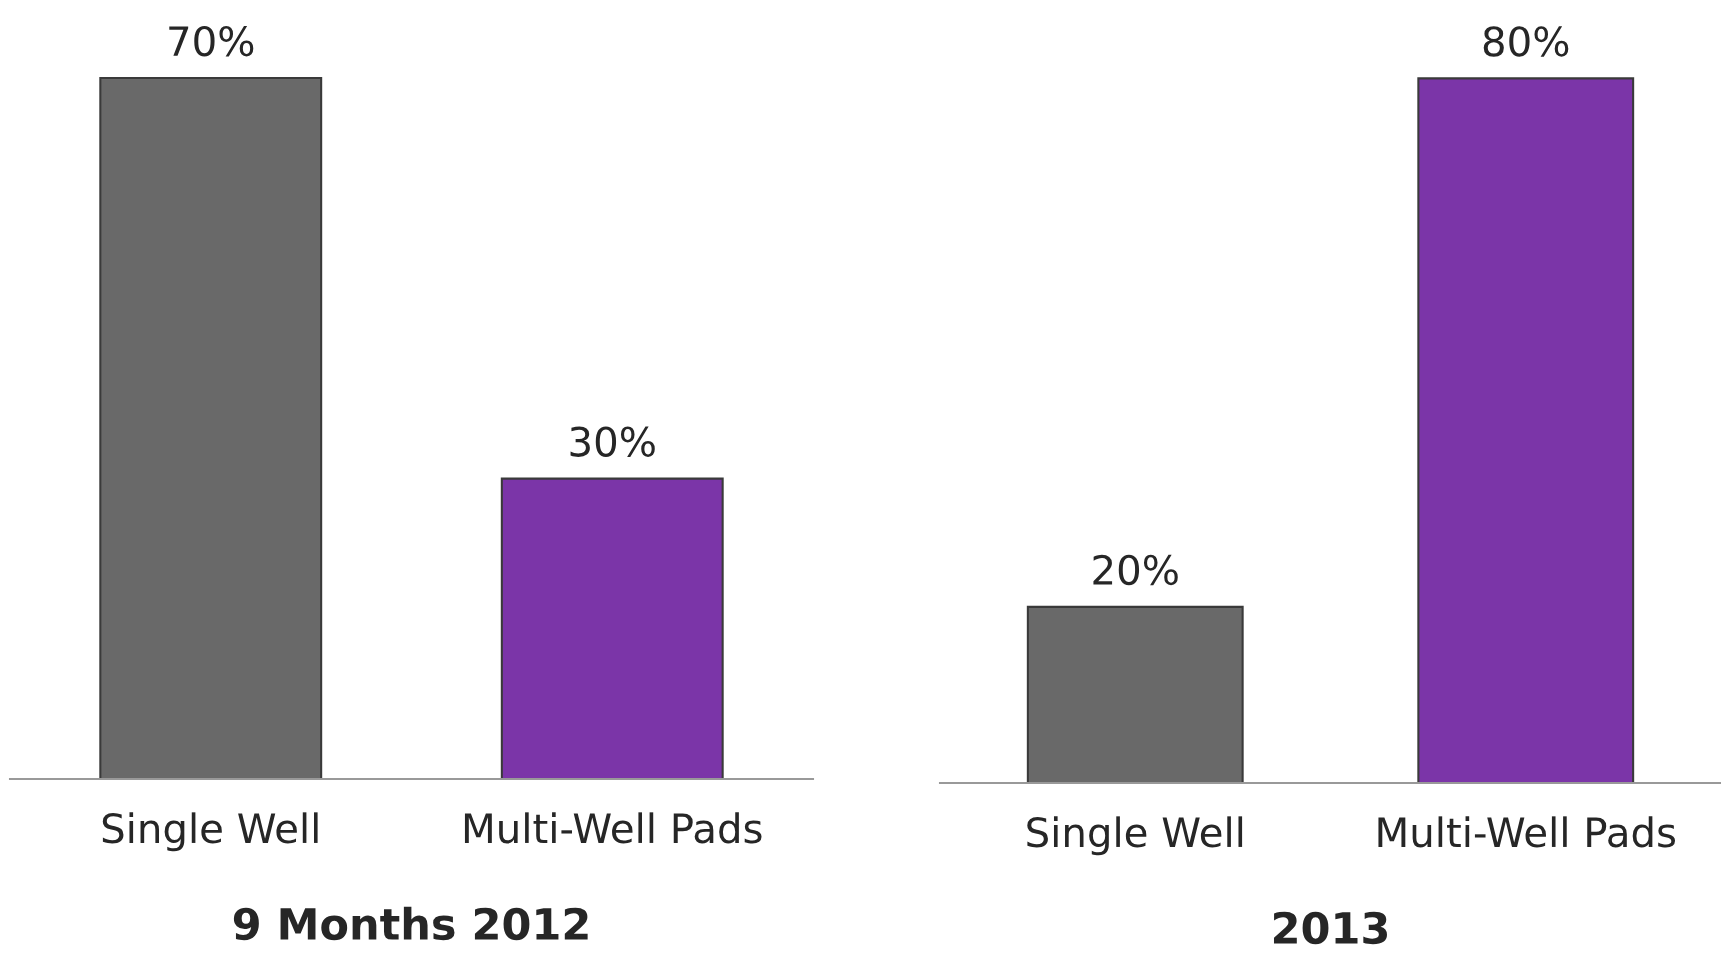  What do you see at coordinates (211, 41) in the screenshot?
I see `data-label: 70%` at bounding box center [211, 41].